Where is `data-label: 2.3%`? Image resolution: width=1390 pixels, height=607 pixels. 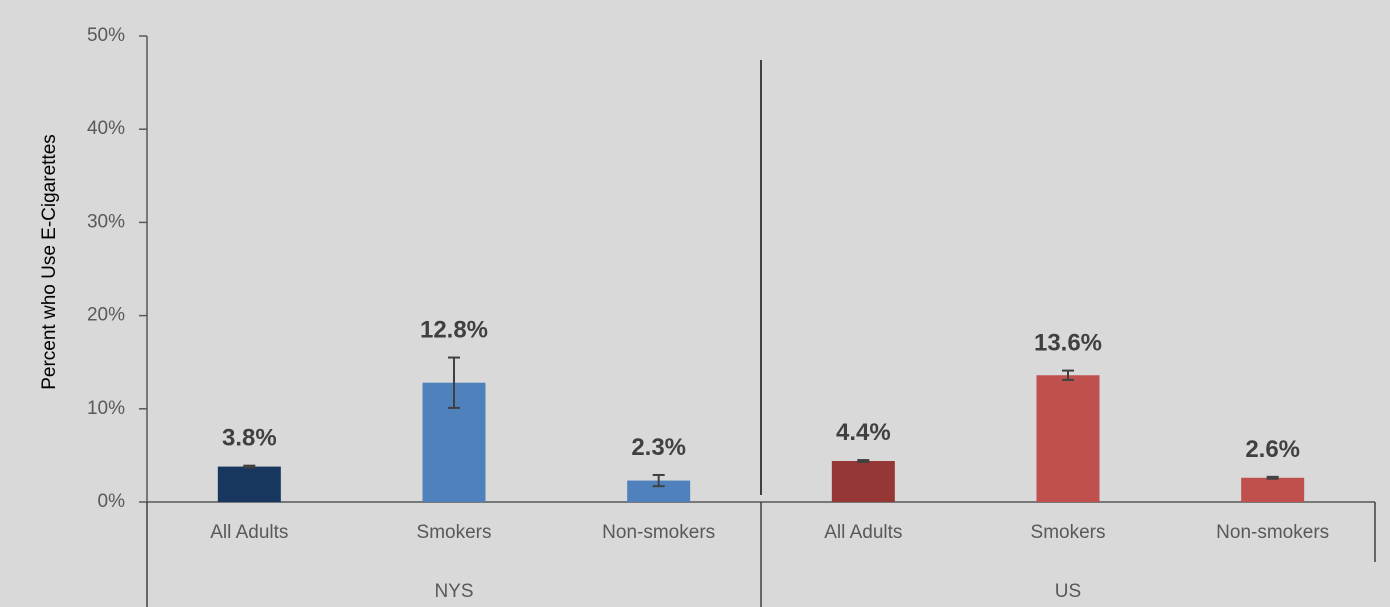
data-label: 2.3% is located at coordinates (658, 447).